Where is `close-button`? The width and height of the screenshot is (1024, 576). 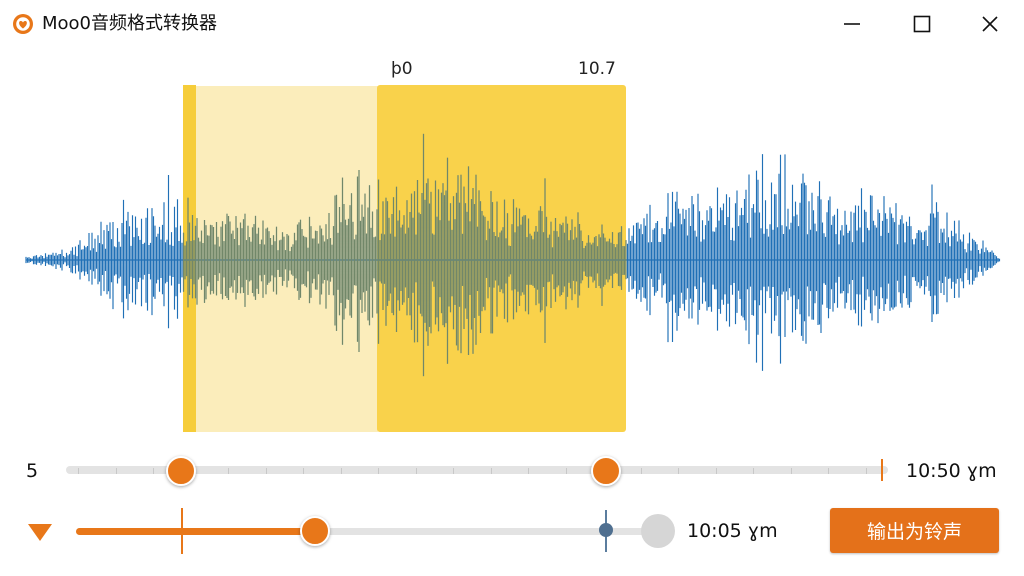 close-button is located at coordinates (990, 24).